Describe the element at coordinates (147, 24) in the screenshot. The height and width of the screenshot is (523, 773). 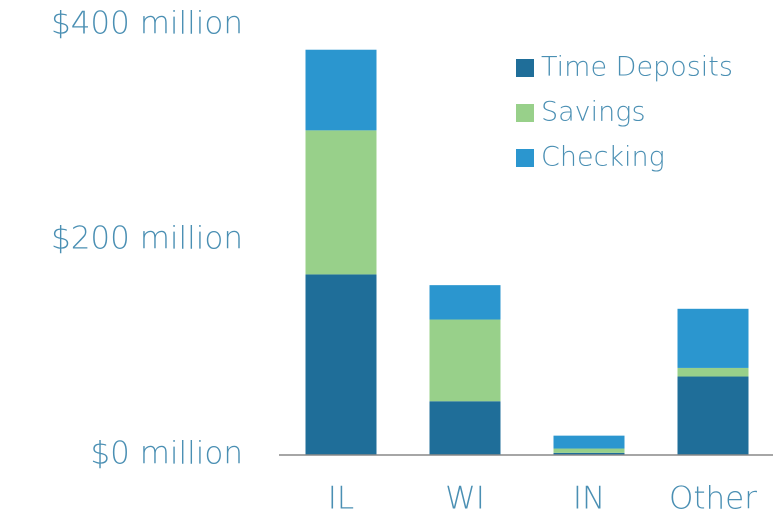
I see `y-tick-label: $400 million` at that location.